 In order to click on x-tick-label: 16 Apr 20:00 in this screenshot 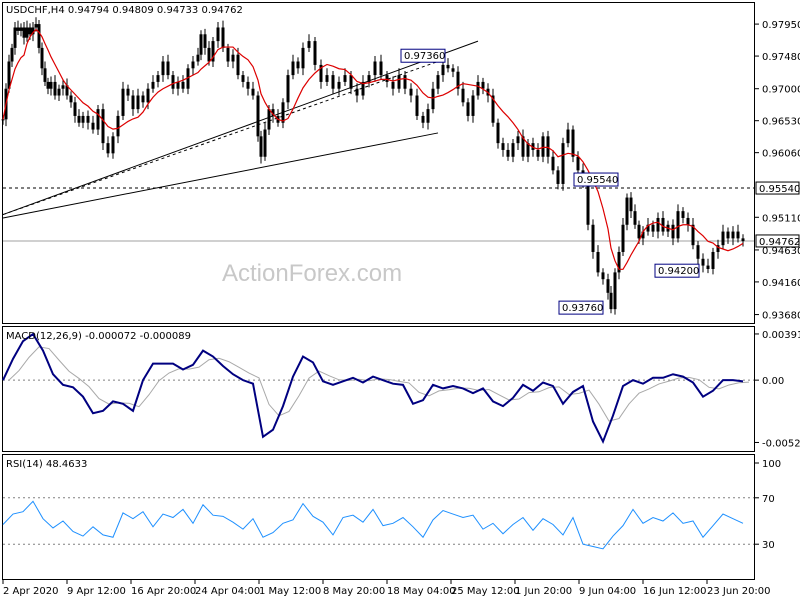, I will do `click(163, 591)`.